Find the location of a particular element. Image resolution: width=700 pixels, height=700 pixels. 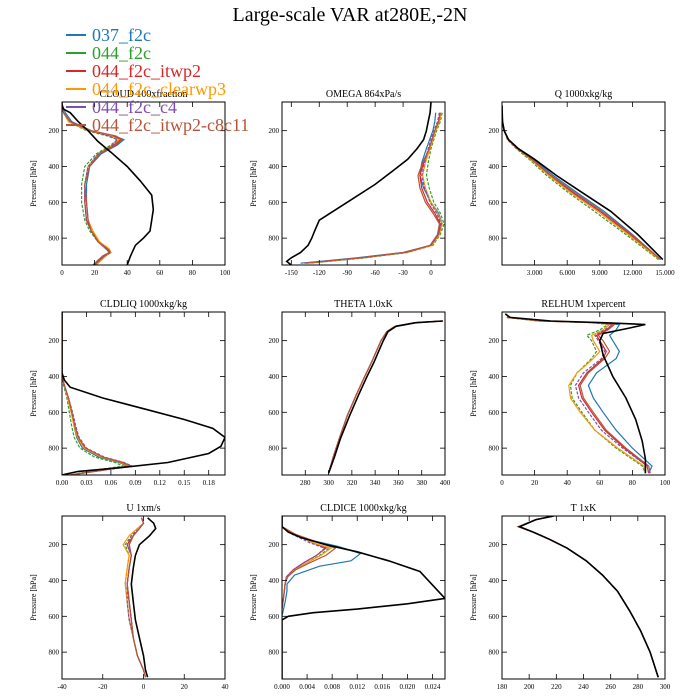

legend-label: 037_f2c is located at coordinates (121, 35).